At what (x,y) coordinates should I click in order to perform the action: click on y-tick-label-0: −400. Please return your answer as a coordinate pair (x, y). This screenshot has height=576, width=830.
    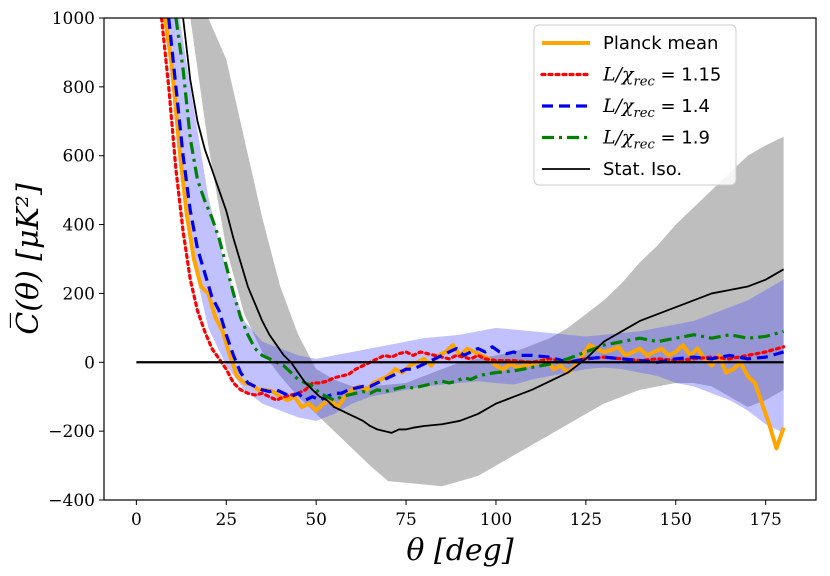
    Looking at the image, I should click on (71, 501).